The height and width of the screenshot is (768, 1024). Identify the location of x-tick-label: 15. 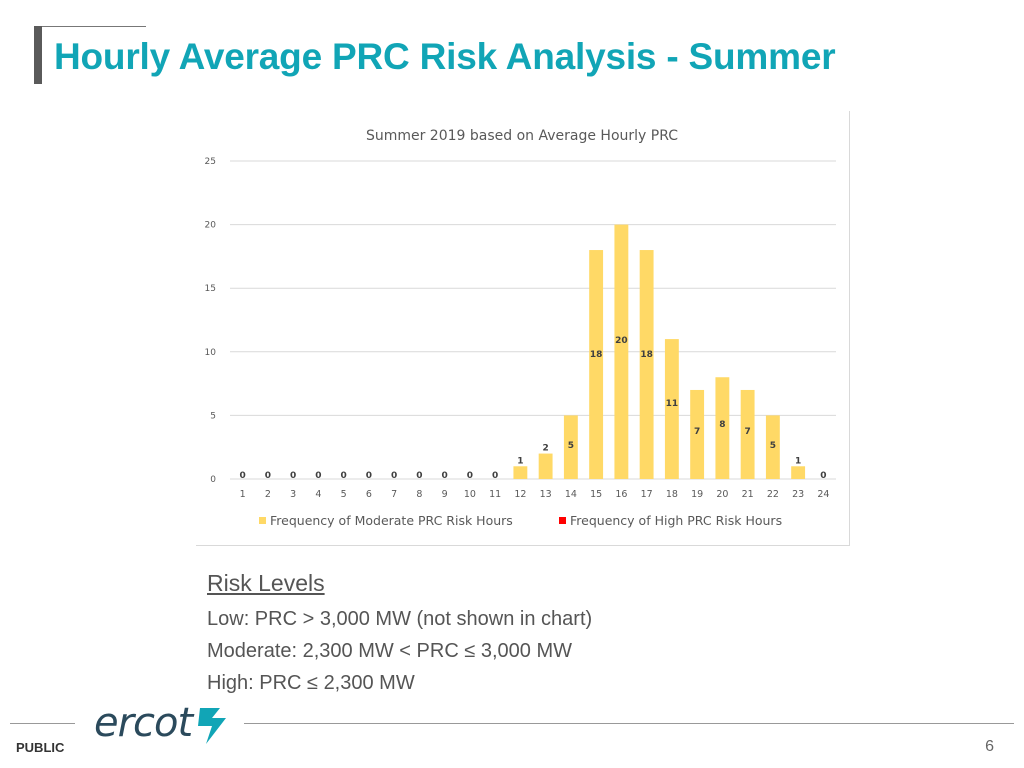
(596, 494).